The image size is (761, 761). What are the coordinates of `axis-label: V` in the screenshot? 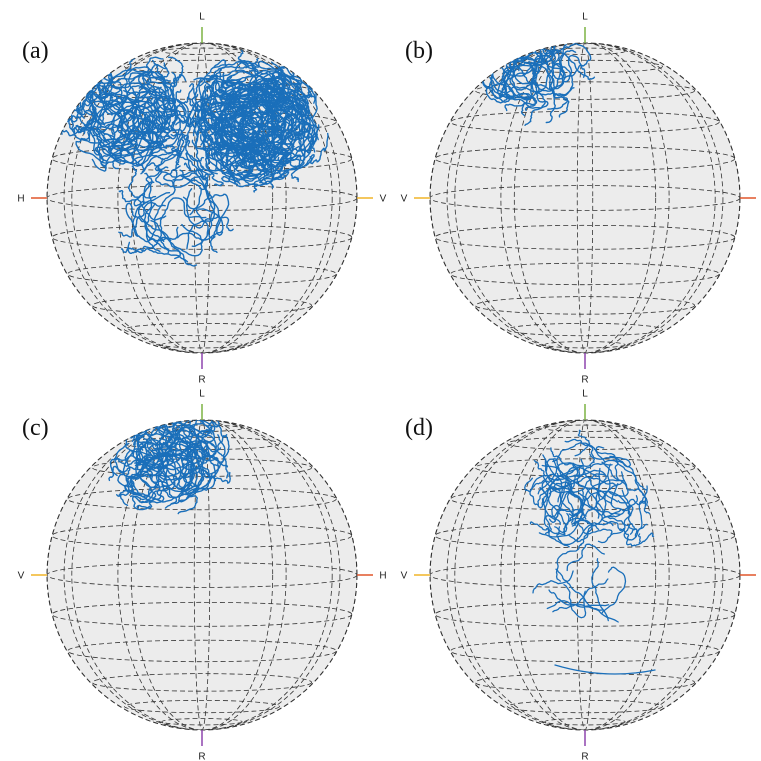 It's located at (404, 199).